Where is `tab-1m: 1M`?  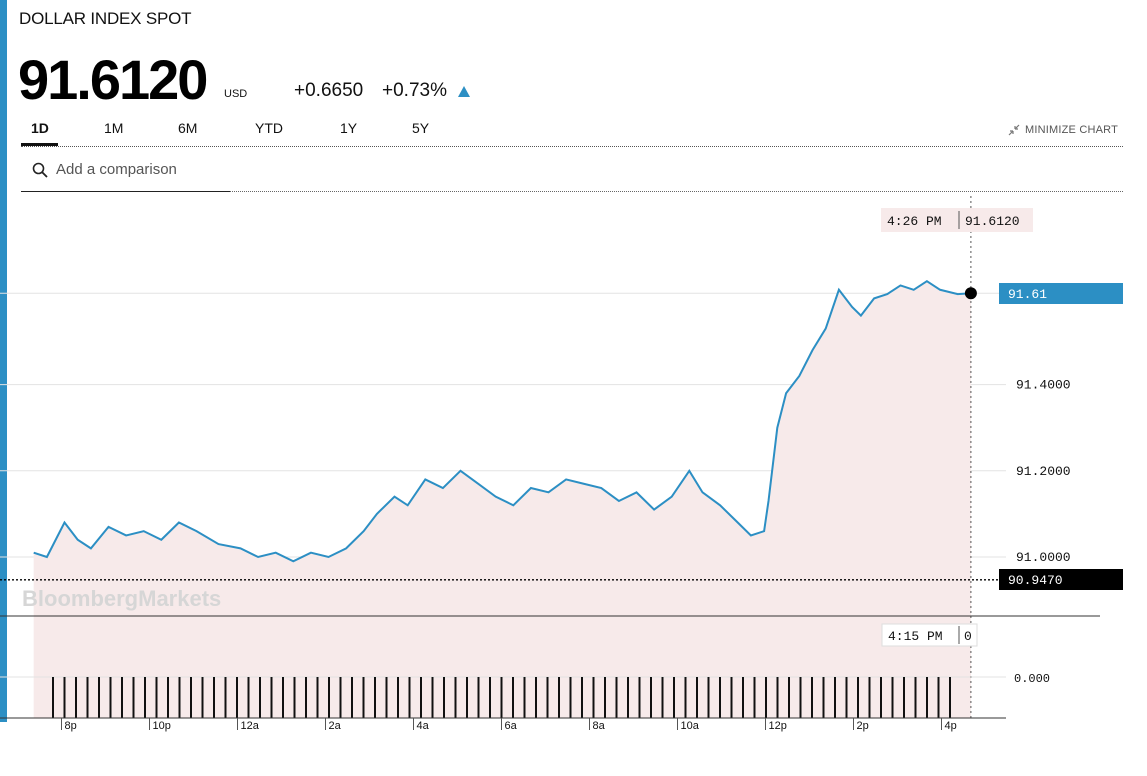
tab-1m: 1M is located at coordinates (114, 128).